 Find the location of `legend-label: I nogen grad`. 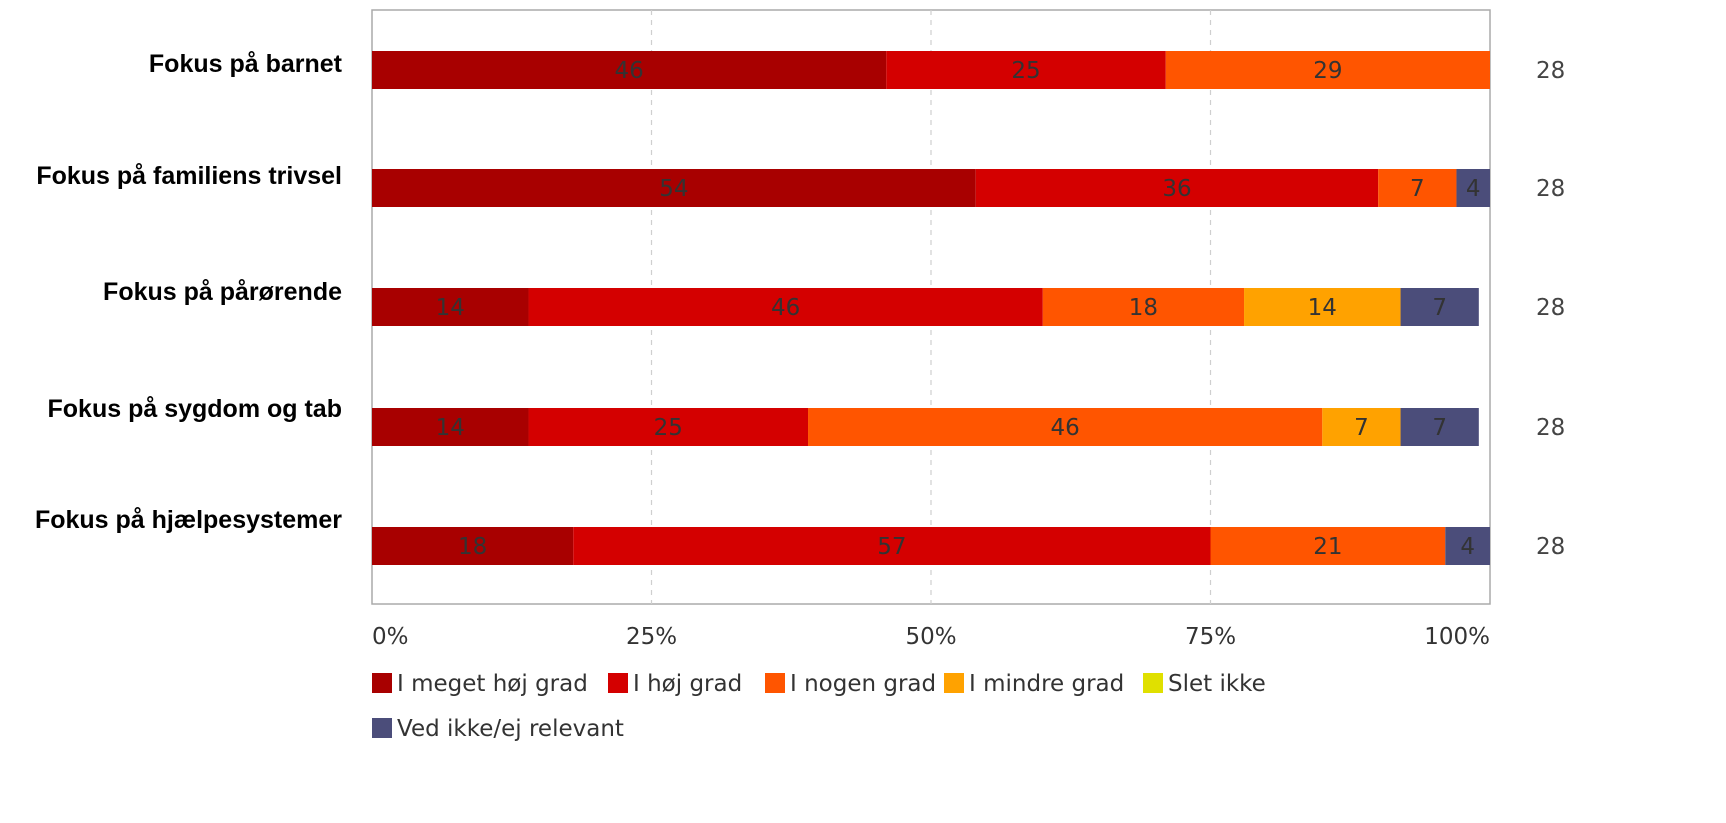

legend-label: I nogen grad is located at coordinates (863, 684).